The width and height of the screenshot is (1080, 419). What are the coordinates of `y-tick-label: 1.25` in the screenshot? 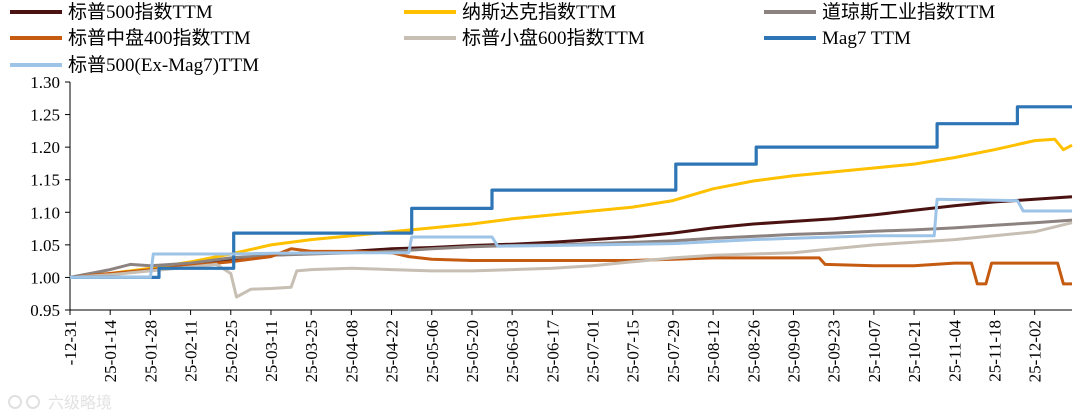 It's located at (45, 115).